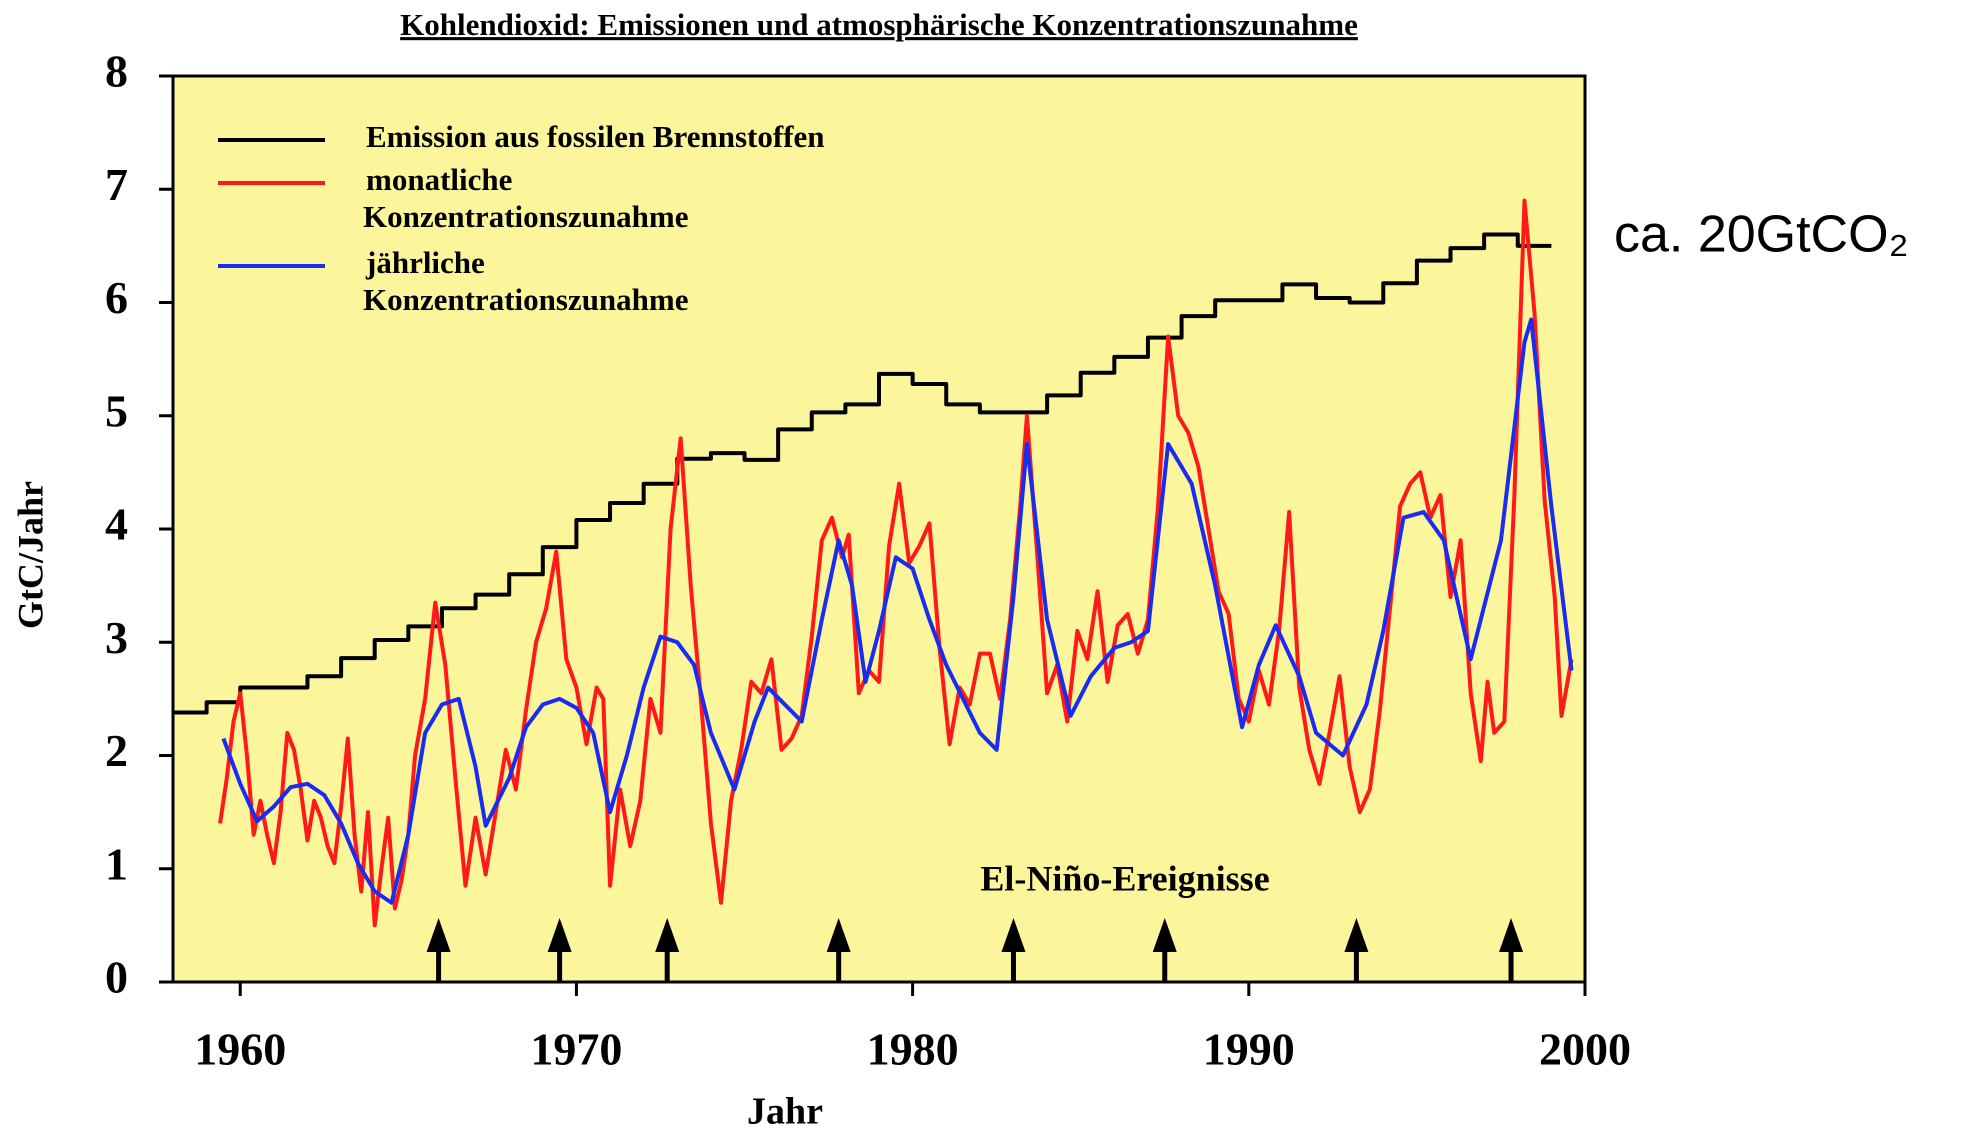  What do you see at coordinates (116, 637) in the screenshot?
I see `y-tick-label: 3` at bounding box center [116, 637].